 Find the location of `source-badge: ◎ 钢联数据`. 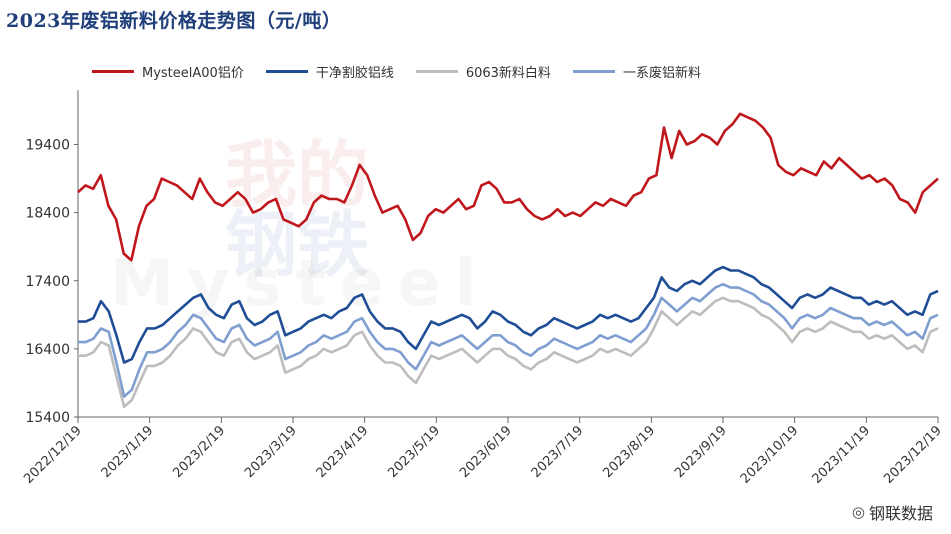

source-badge: ◎ 钢联数据 is located at coordinates (892, 512).